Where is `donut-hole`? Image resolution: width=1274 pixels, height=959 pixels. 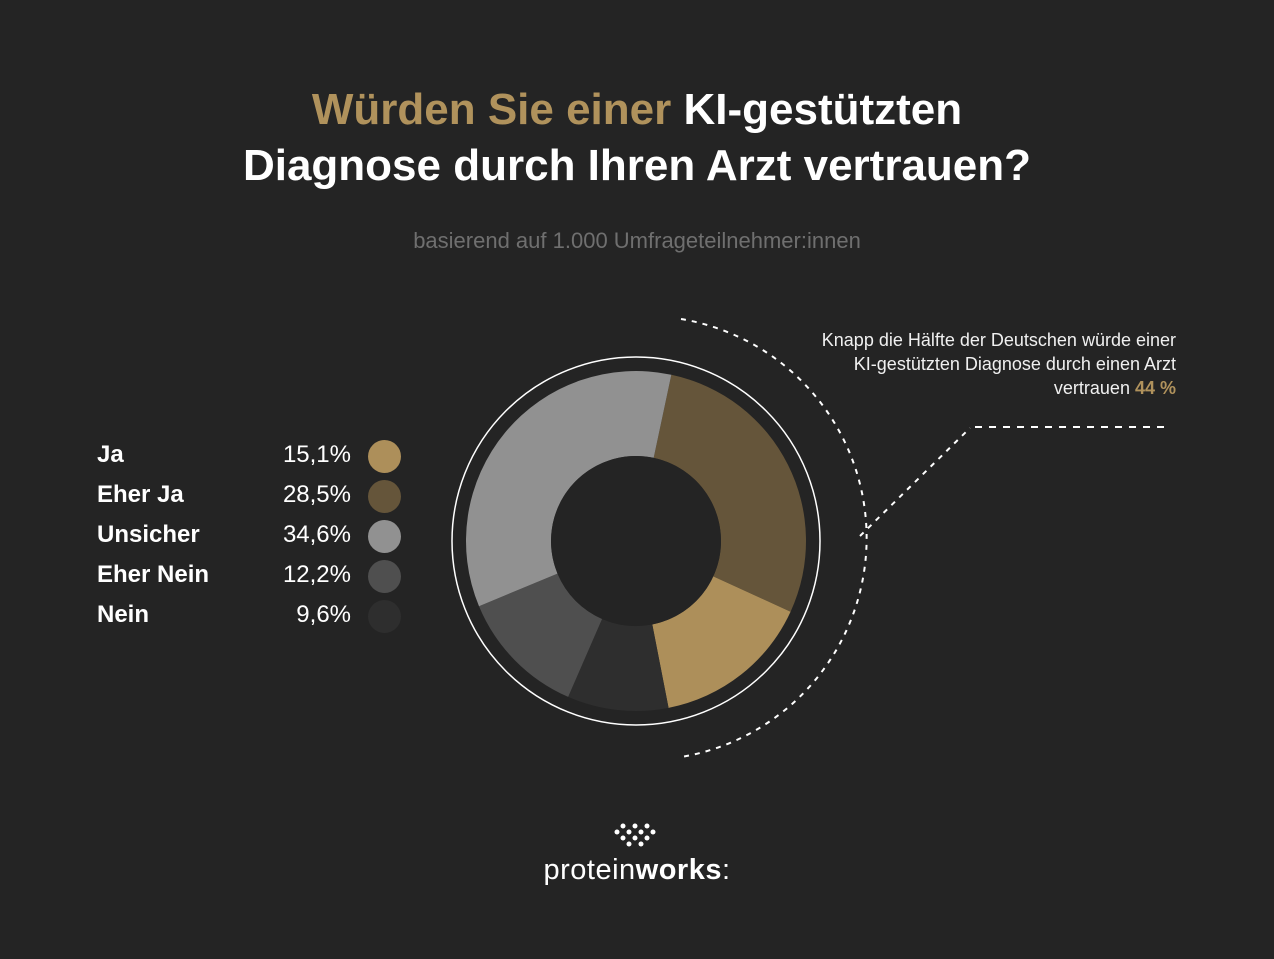
donut-hole is located at coordinates (636, 541).